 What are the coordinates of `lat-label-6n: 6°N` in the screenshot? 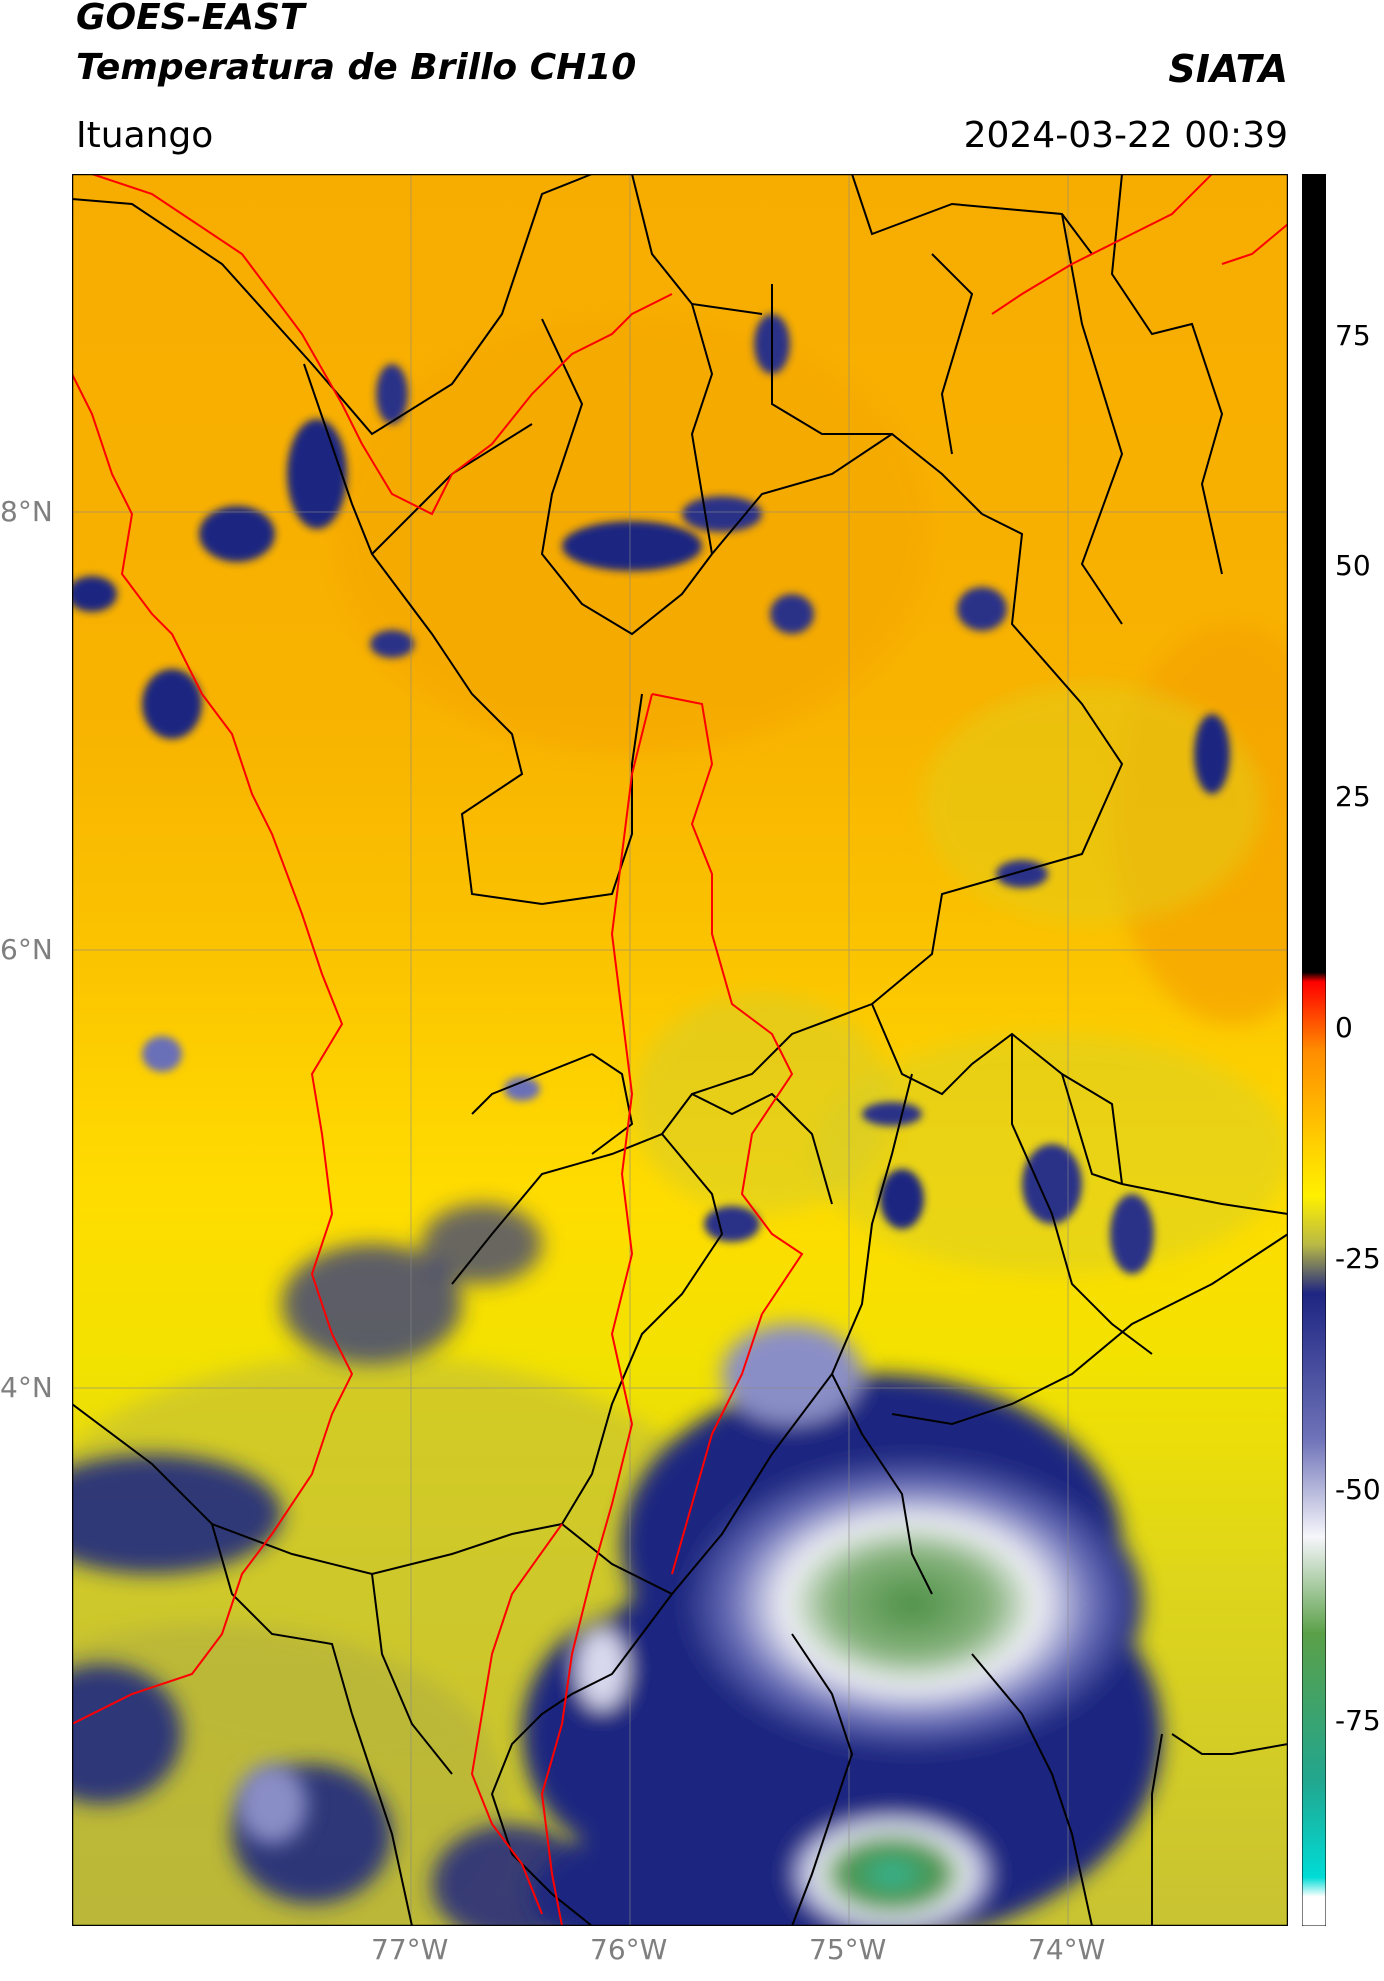 It's located at (26, 949).